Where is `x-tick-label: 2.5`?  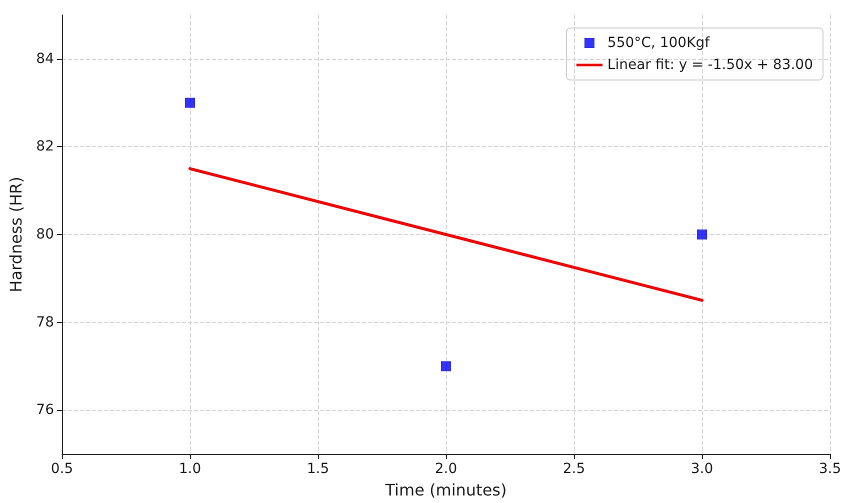 x-tick-label: 2.5 is located at coordinates (574, 469).